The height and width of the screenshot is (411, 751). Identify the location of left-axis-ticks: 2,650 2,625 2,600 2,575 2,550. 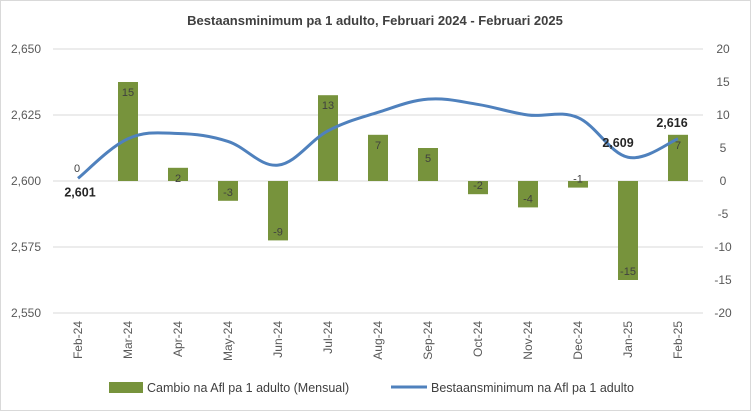
(26, 181).